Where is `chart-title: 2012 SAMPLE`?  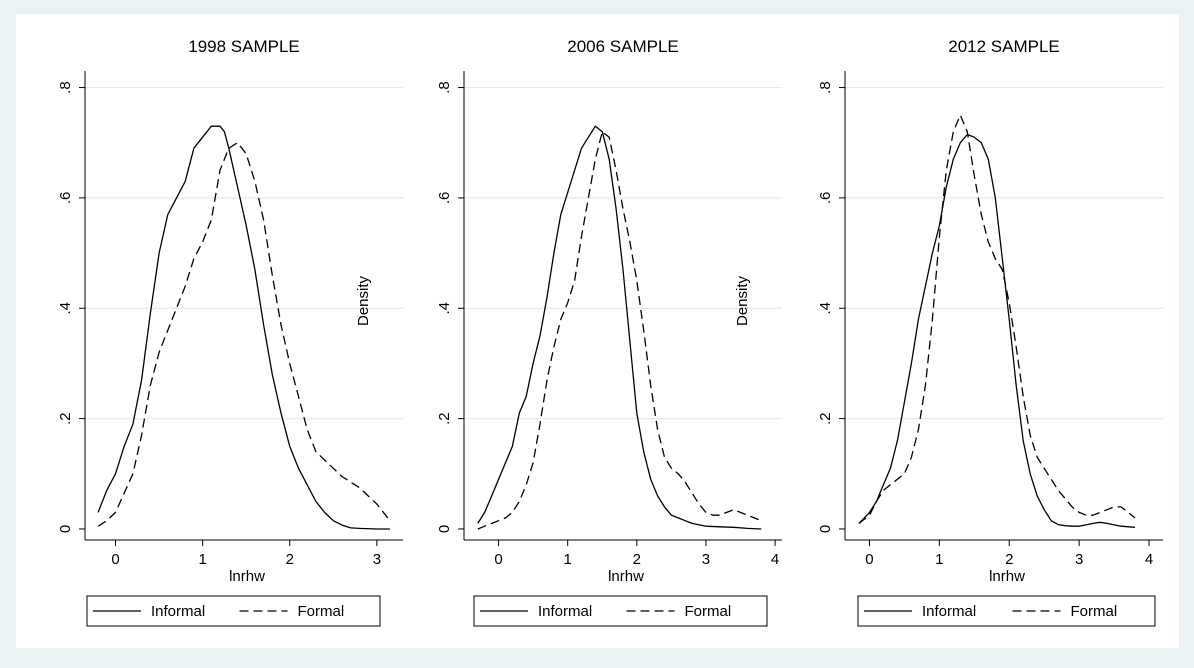
chart-title: 2012 SAMPLE is located at coordinates (1004, 46).